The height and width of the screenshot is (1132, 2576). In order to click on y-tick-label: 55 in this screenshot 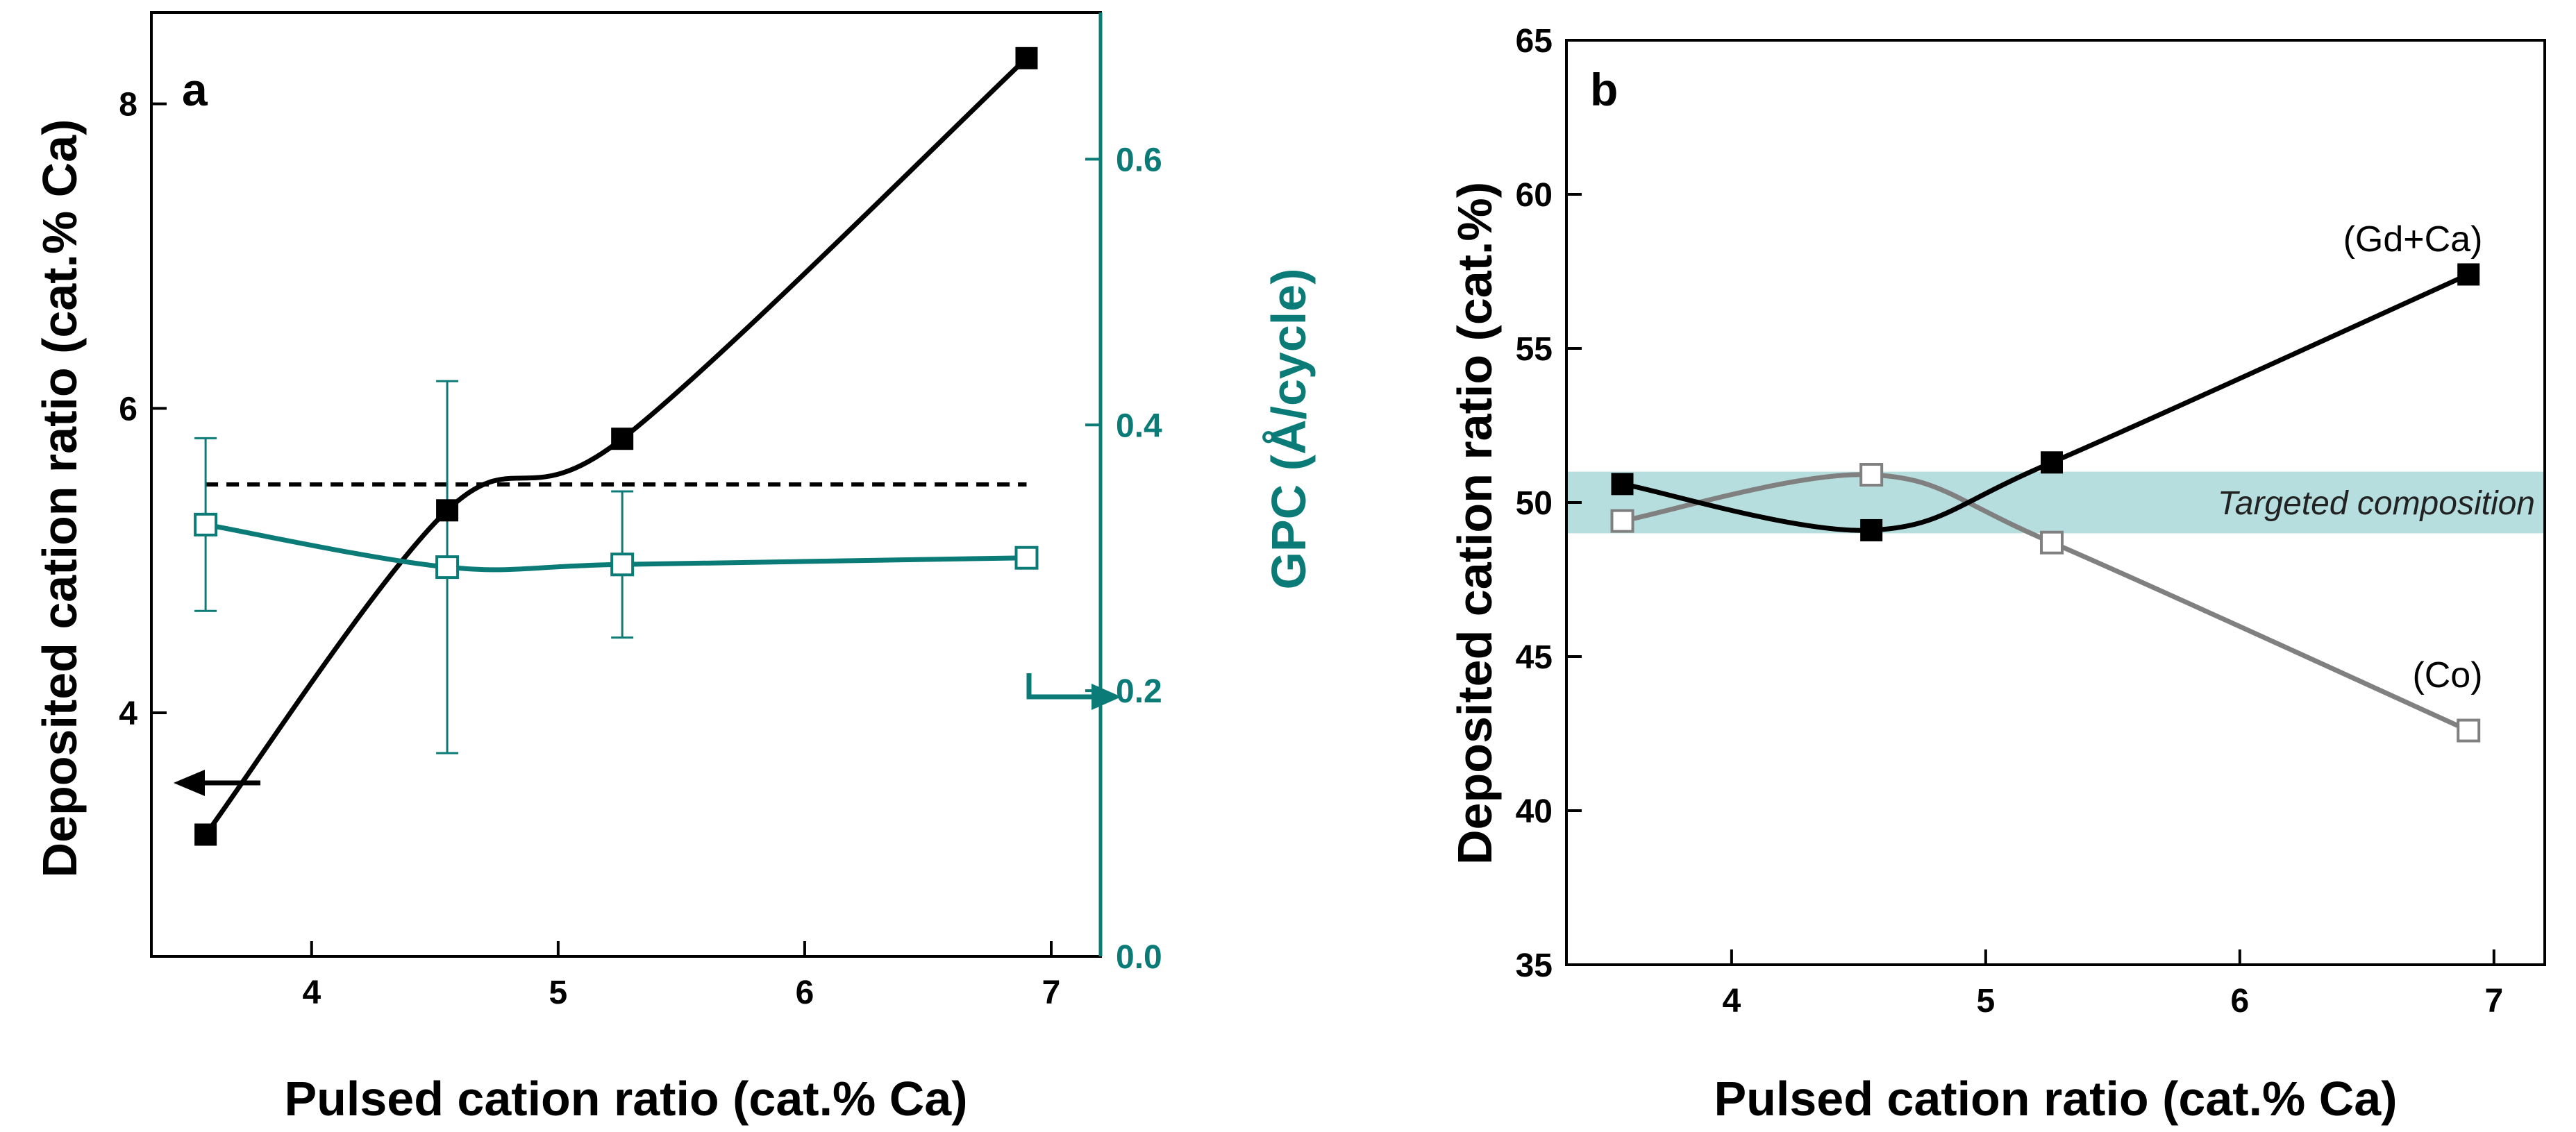, I will do `click(1534, 349)`.